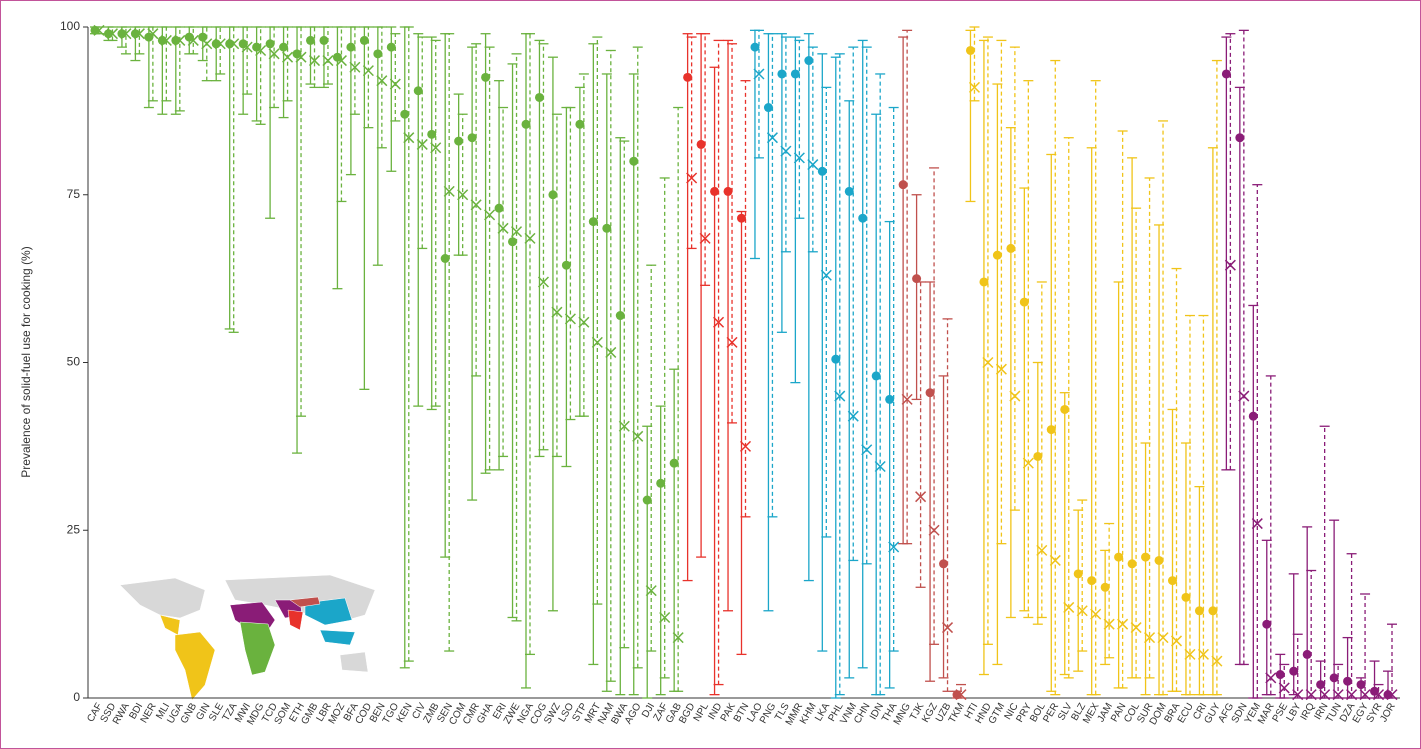 This screenshot has height=749, width=1421. I want to click on y-tick-label: 0, so click(76, 697).